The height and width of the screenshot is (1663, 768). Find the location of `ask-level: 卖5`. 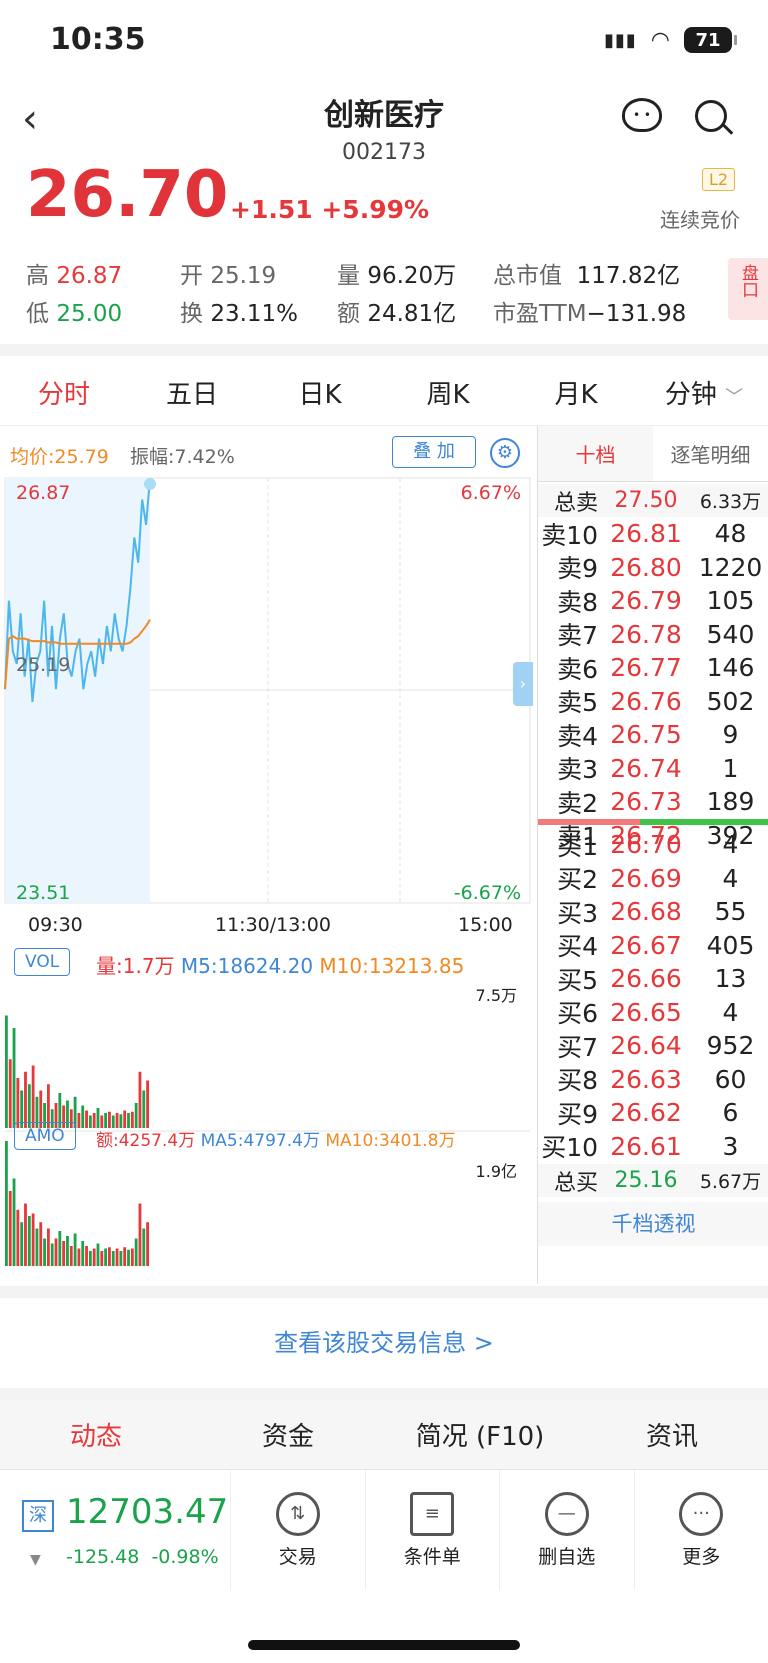

ask-level: 卖5 is located at coordinates (577, 702).